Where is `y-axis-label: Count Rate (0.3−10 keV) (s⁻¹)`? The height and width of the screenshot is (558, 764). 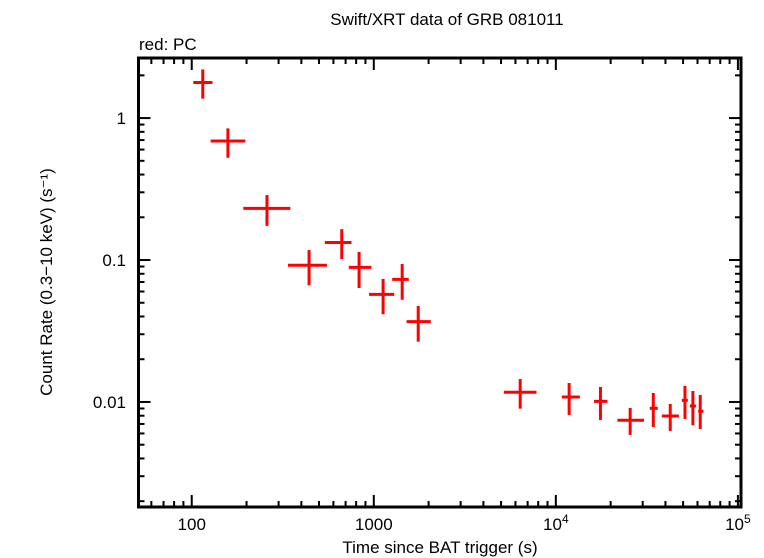 y-axis-label: Count Rate (0.3−10 keV) (s⁻¹) is located at coordinates (46, 282).